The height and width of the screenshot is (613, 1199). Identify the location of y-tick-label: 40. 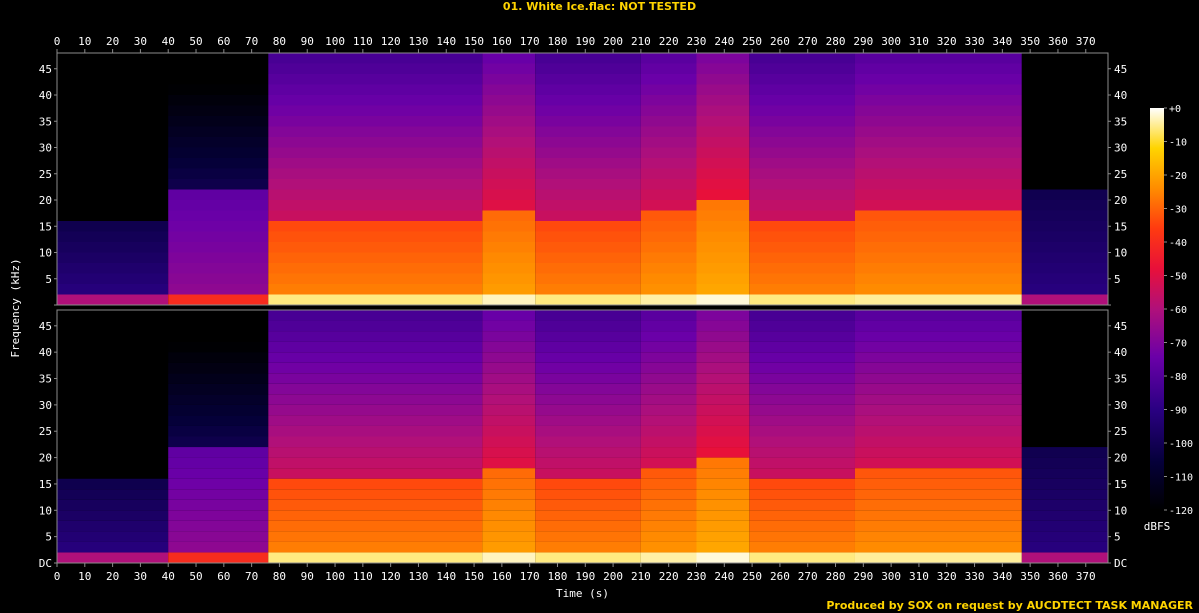
(1120, 352).